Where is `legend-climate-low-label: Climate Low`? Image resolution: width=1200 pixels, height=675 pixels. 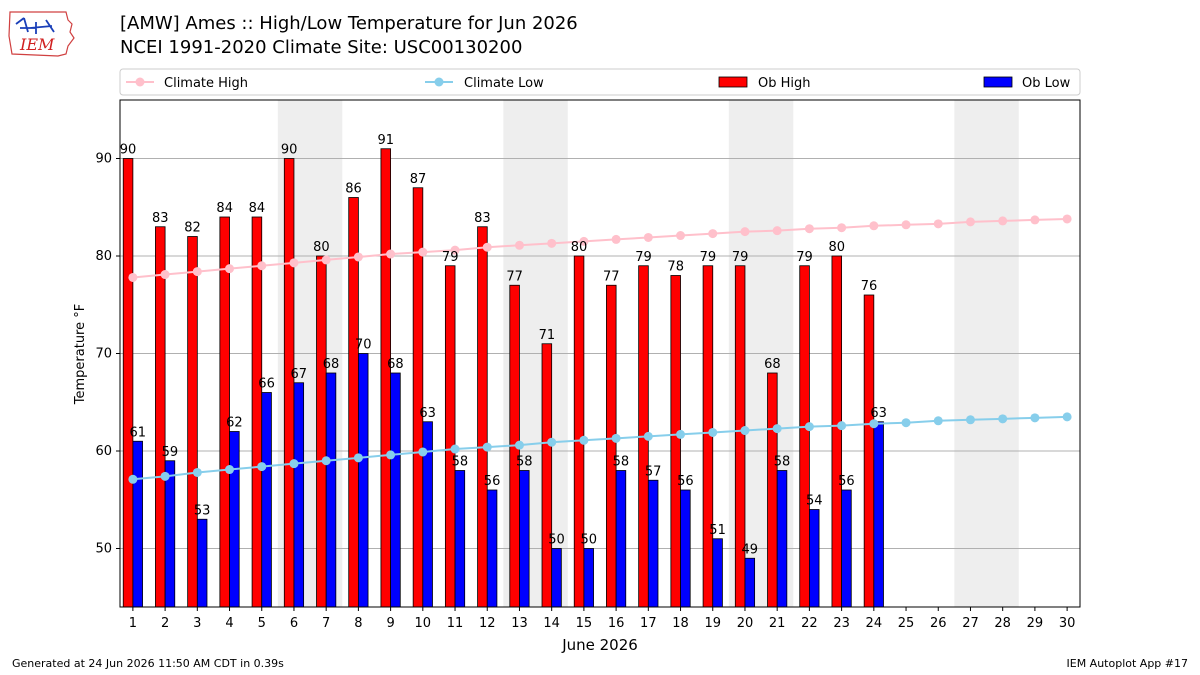 legend-climate-low-label: Climate Low is located at coordinates (504, 83).